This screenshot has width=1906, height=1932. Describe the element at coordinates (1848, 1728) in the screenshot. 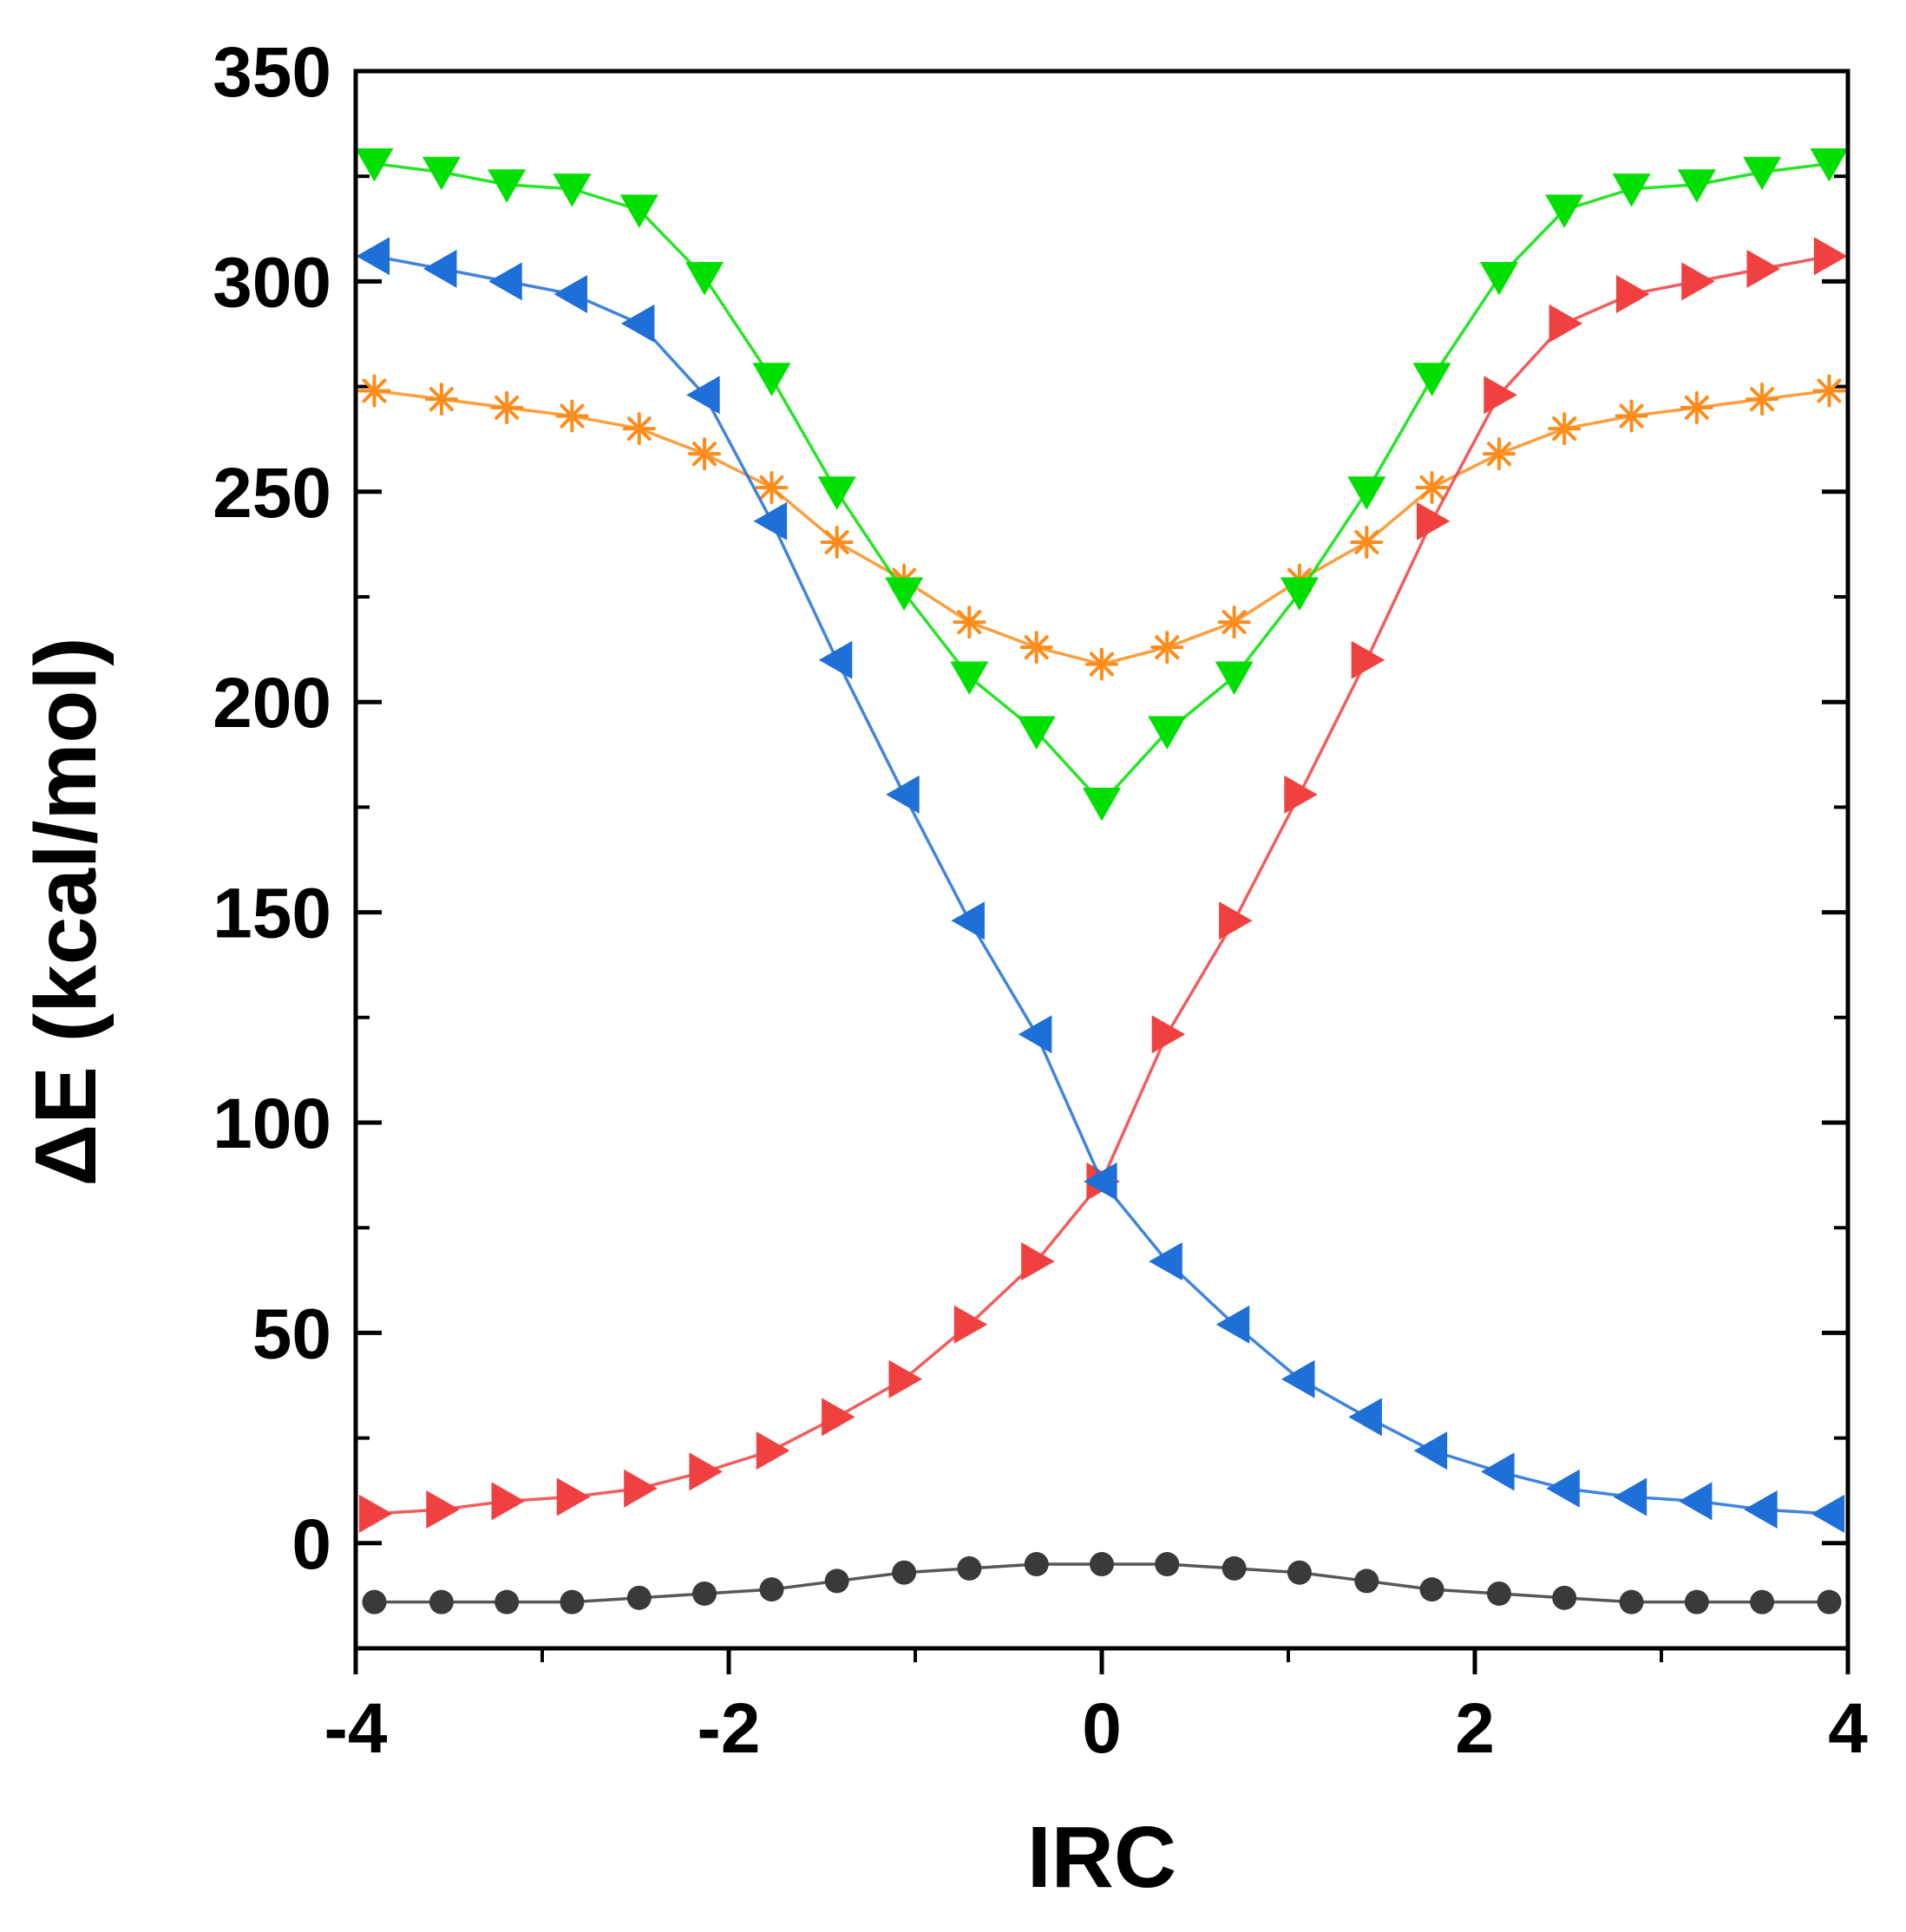

I see `x-tick-label: 4` at that location.